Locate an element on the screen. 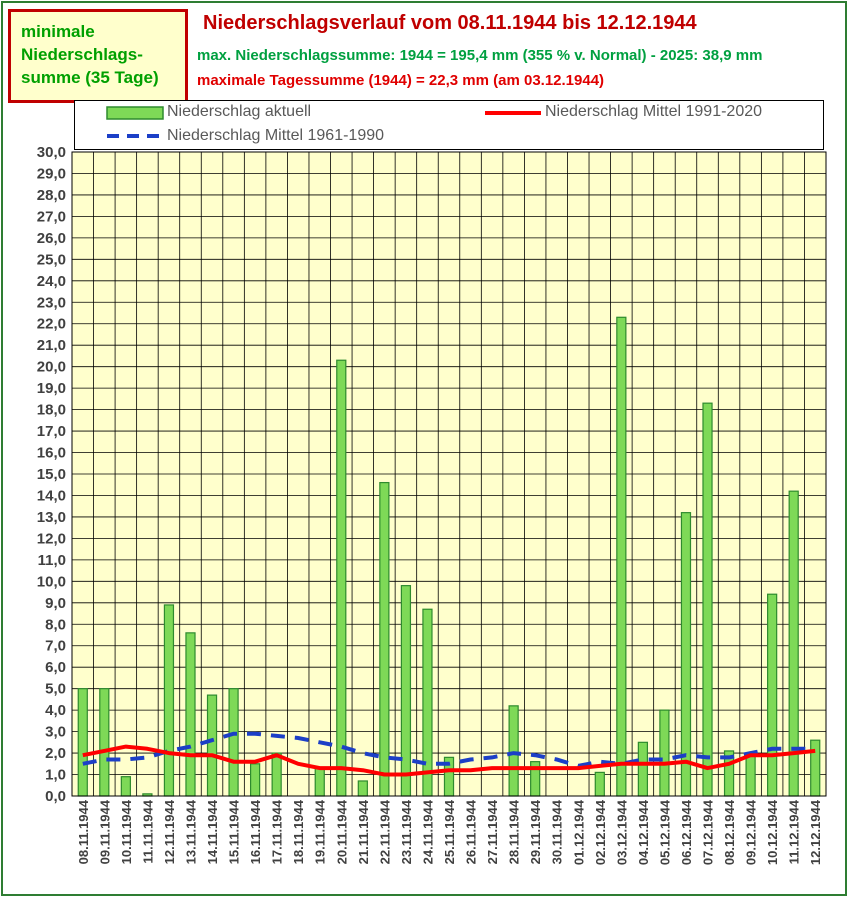  x-tick-label: 29.11.1944 is located at coordinates (535, 831).